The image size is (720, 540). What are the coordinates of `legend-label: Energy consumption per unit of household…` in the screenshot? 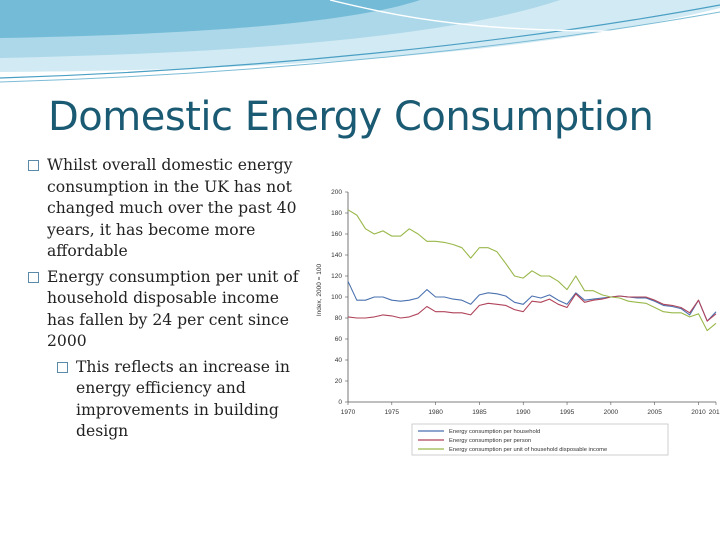 It's located at (528, 450).